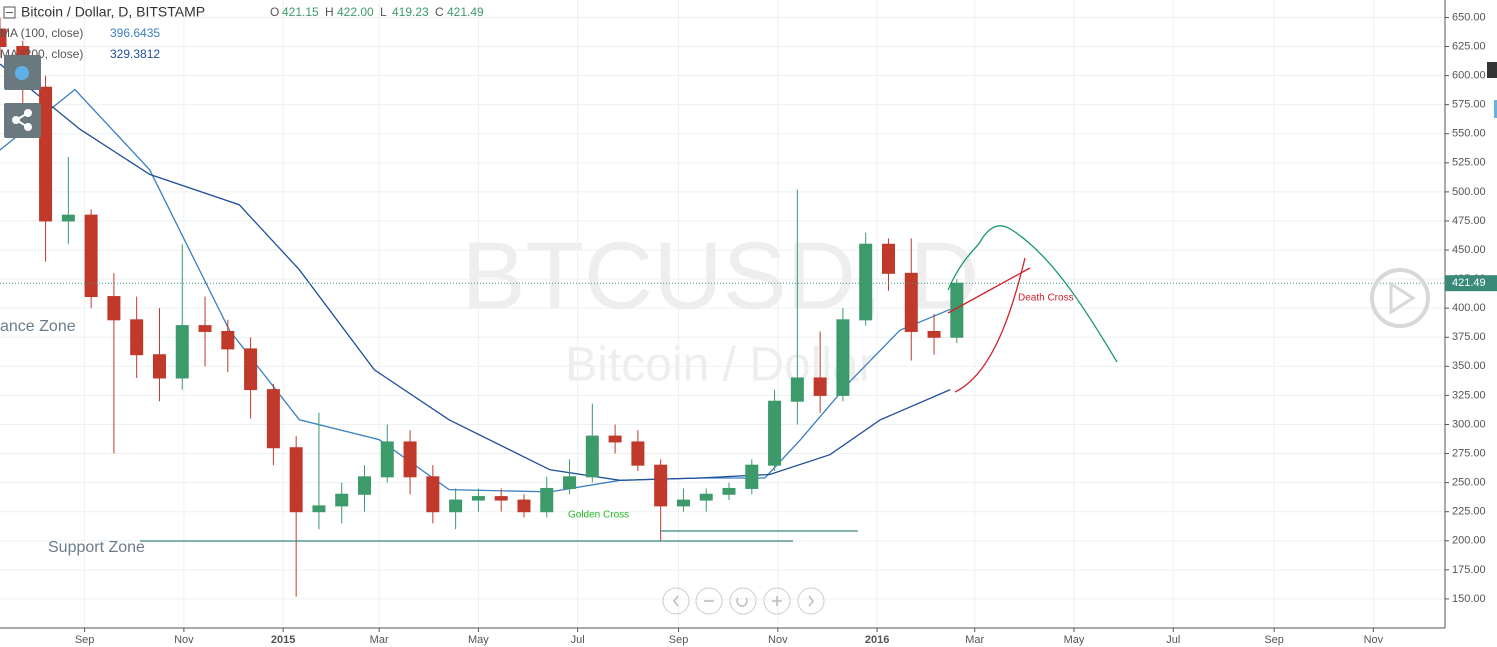  I want to click on y-tick-label: 400.00, so click(1469, 308).